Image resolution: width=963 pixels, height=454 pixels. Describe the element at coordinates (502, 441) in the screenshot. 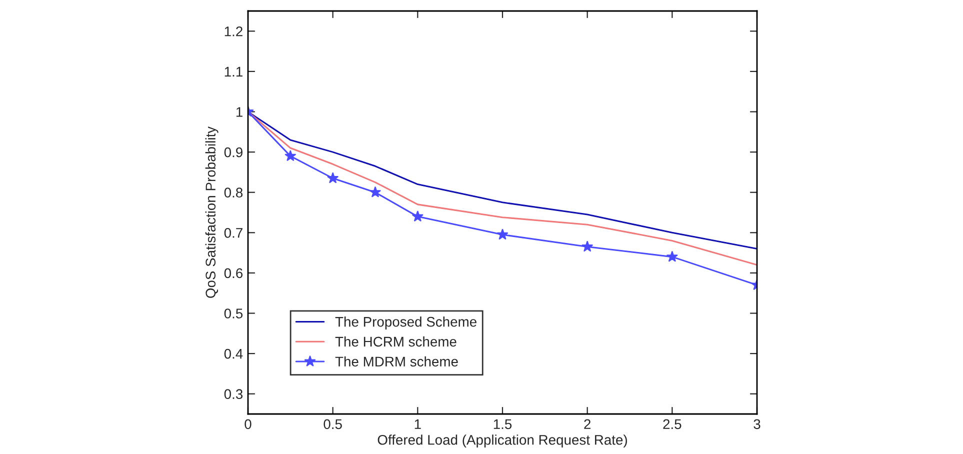

I see `x-axis-title: Offered Load (Application Request Rate)` at that location.